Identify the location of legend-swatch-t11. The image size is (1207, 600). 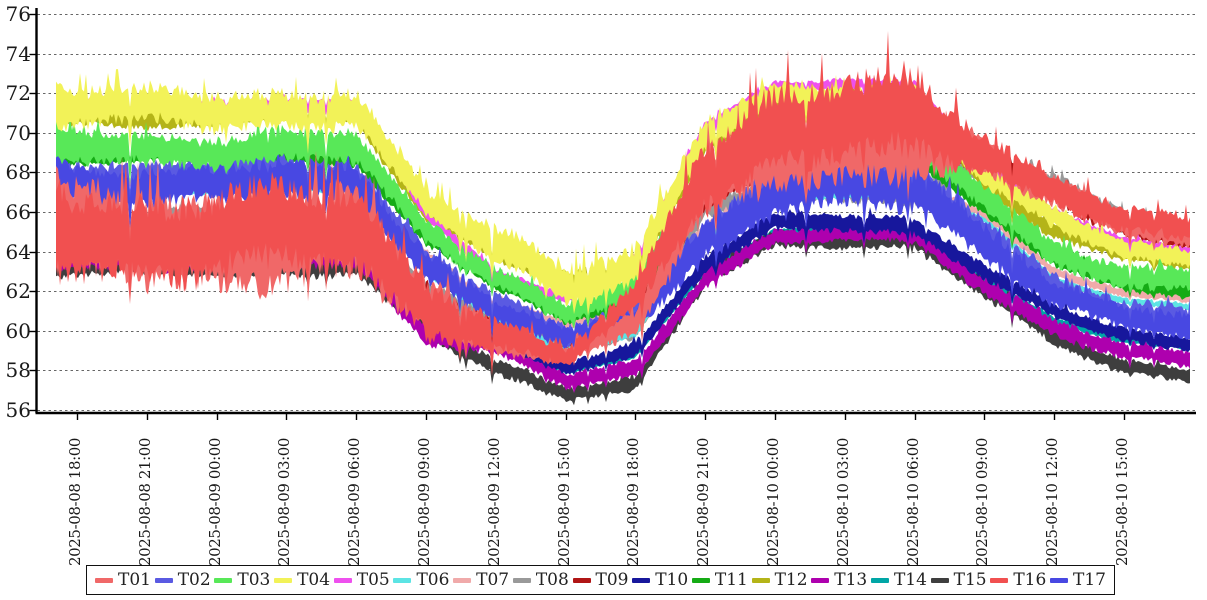
(700, 580).